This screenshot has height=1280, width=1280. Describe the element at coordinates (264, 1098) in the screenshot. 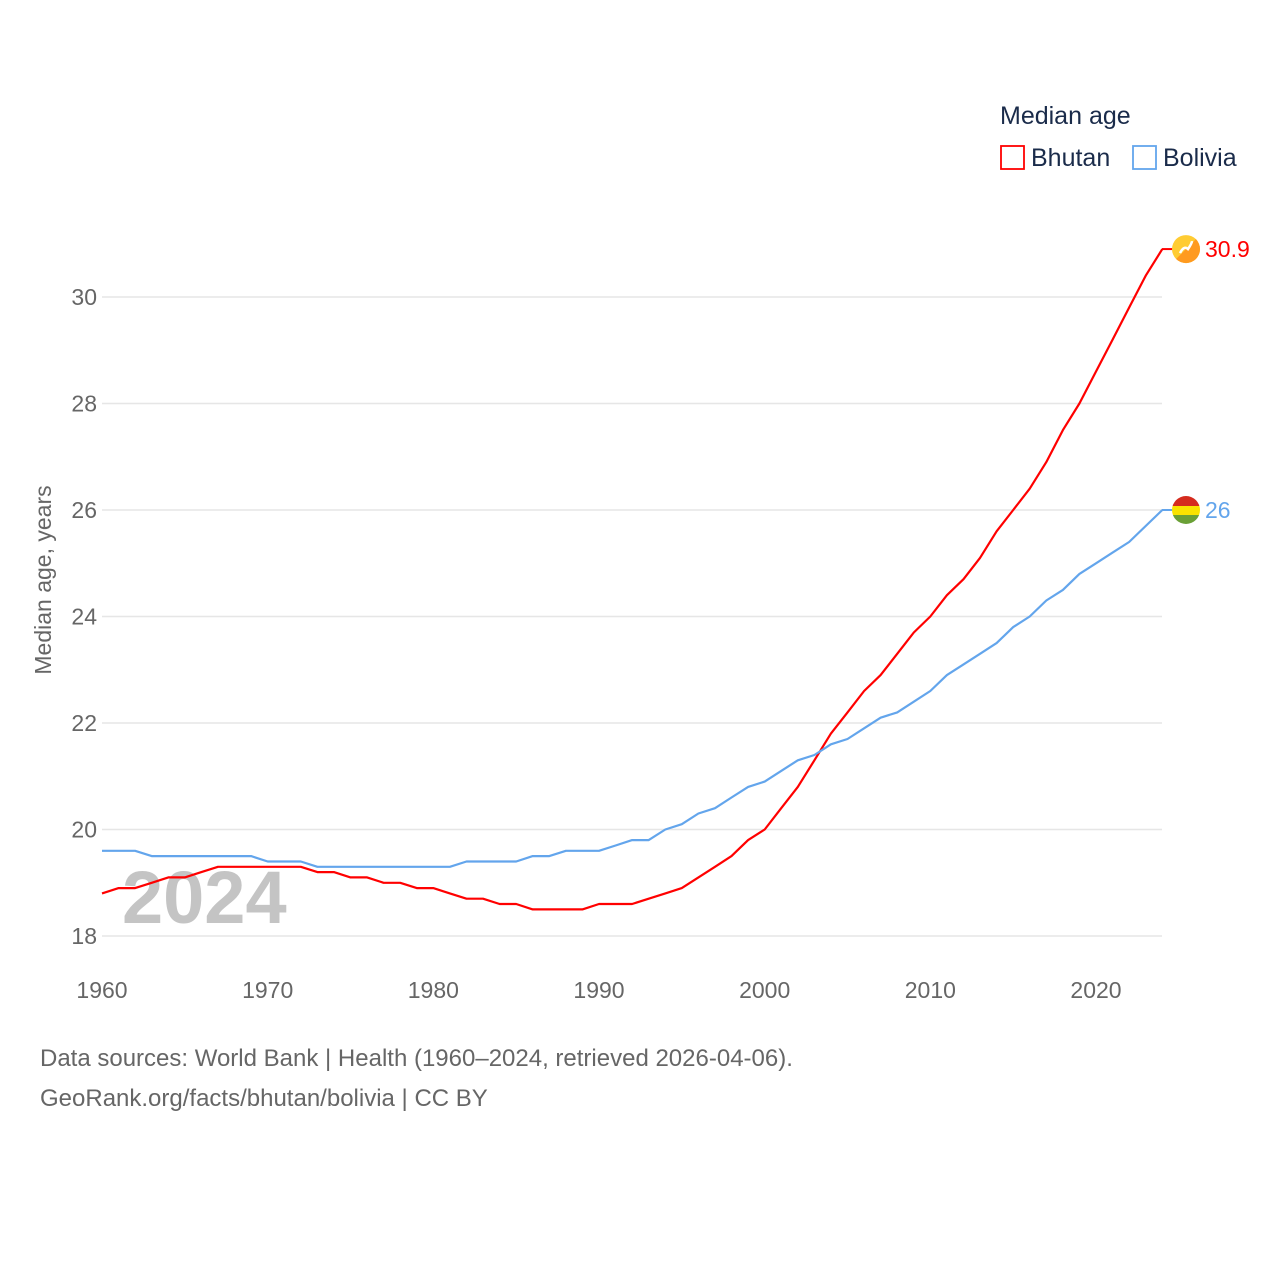

I see `attribution-line: GeoRank.org/facts/bhutan/bolivia | CC BY` at that location.